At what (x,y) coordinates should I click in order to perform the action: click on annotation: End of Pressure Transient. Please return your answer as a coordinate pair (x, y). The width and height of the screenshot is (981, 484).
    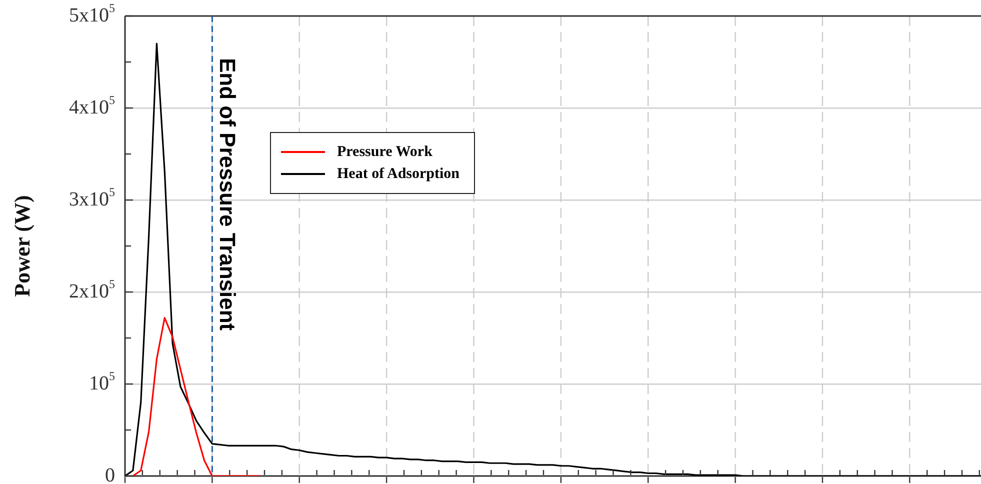
    Looking at the image, I should click on (227, 195).